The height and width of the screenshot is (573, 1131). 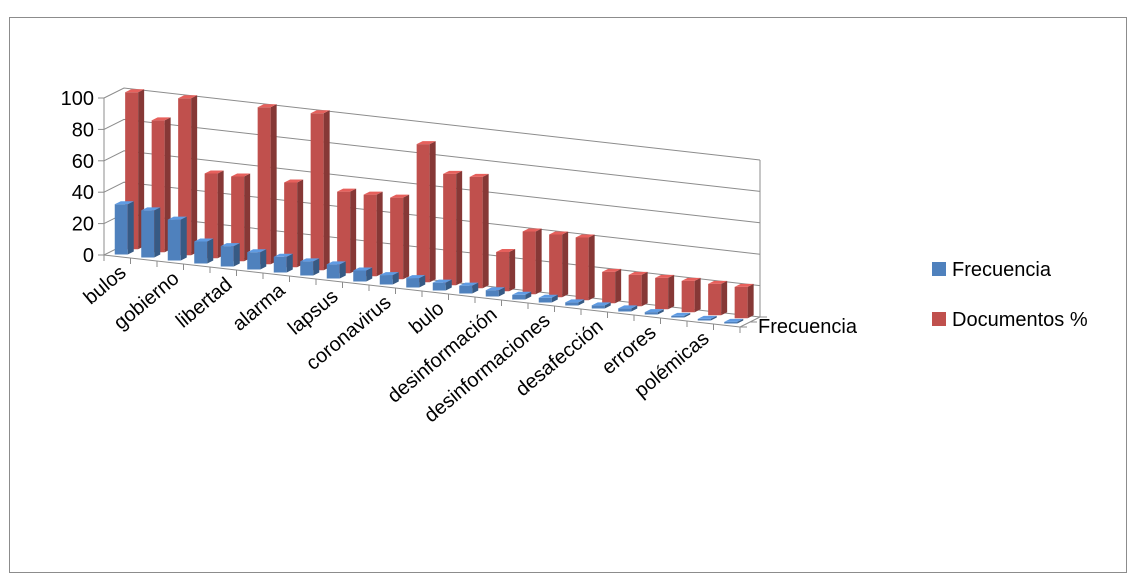 What do you see at coordinates (83, 225) in the screenshot?
I see `y-tick-label: 20` at bounding box center [83, 225].